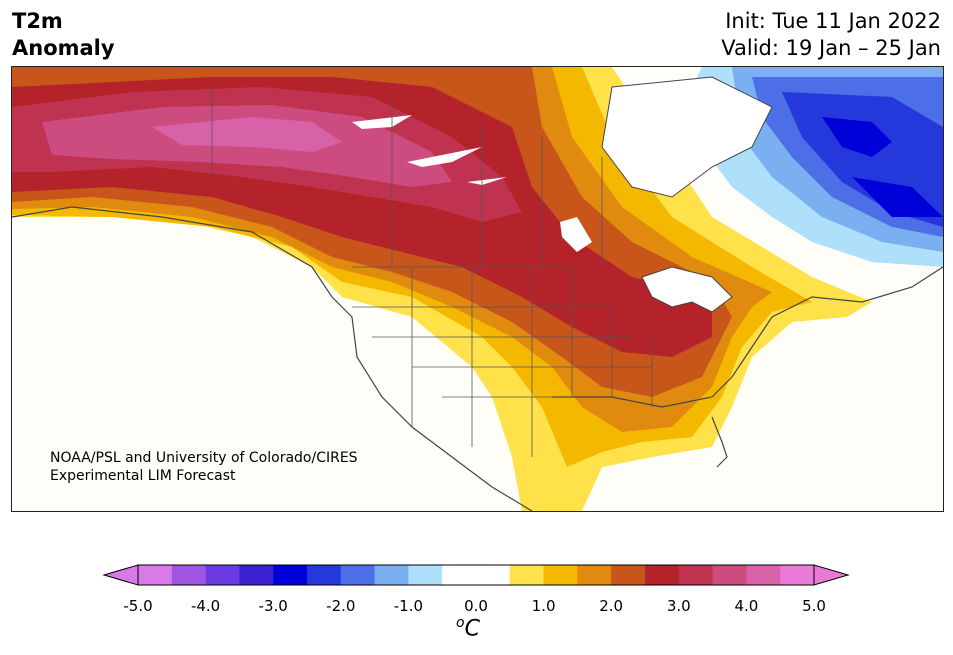  Describe the element at coordinates (476, 606) in the screenshot. I see `colorbar-tick-label: 0.0` at that location.